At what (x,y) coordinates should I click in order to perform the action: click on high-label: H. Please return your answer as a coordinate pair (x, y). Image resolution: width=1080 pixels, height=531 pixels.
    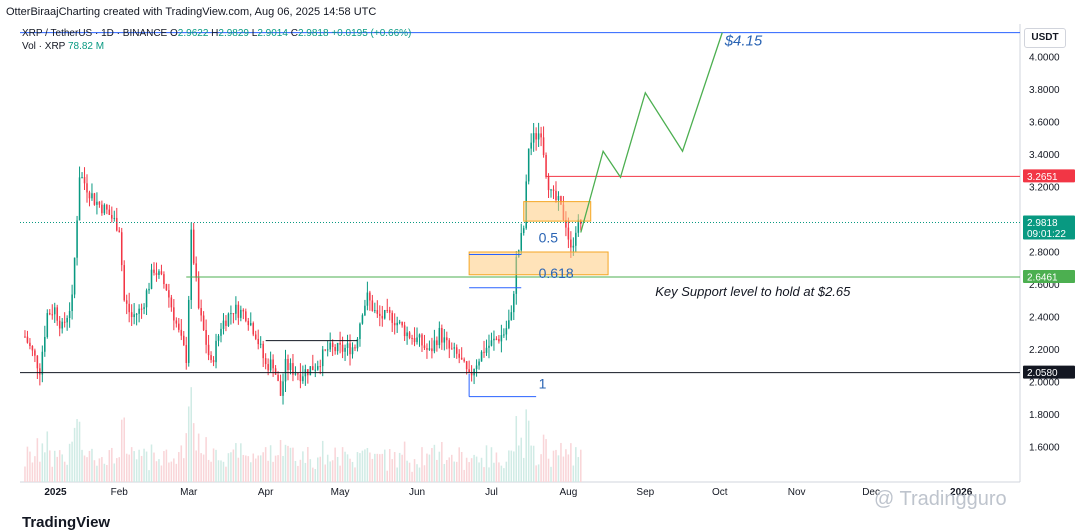
    Looking at the image, I should click on (215, 33).